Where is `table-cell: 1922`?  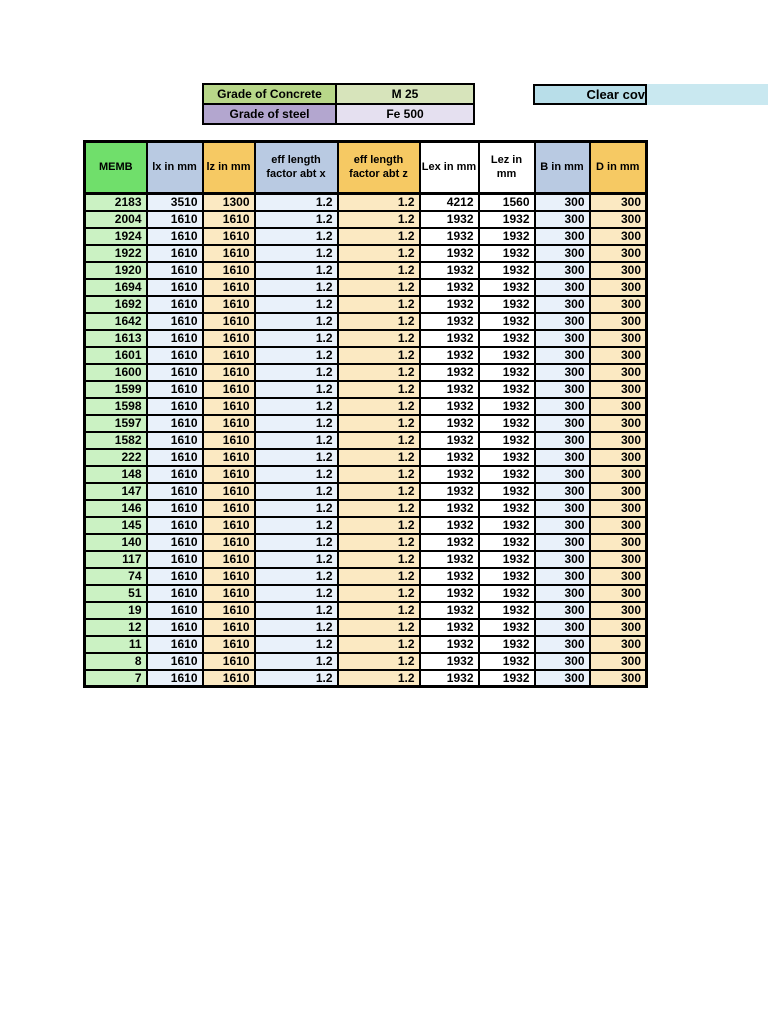
table-cell: 1922 is located at coordinates (115, 253).